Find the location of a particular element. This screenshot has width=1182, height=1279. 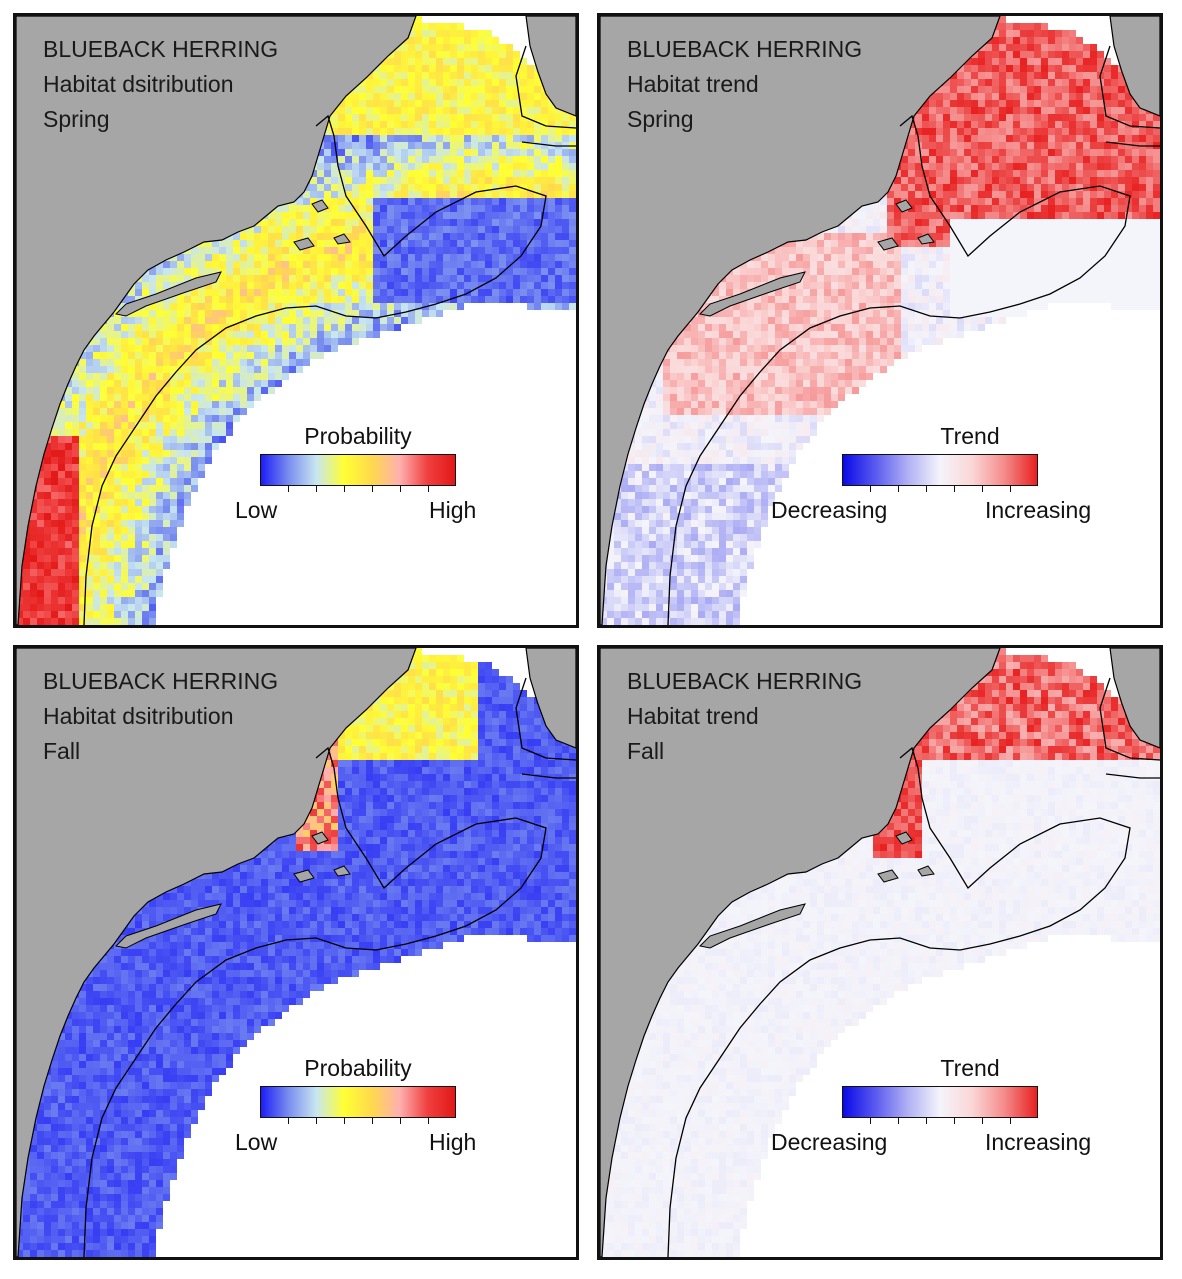

panel-title: BLUEBACK HERRING Habitat dsitribution Fall is located at coordinates (160, 716).